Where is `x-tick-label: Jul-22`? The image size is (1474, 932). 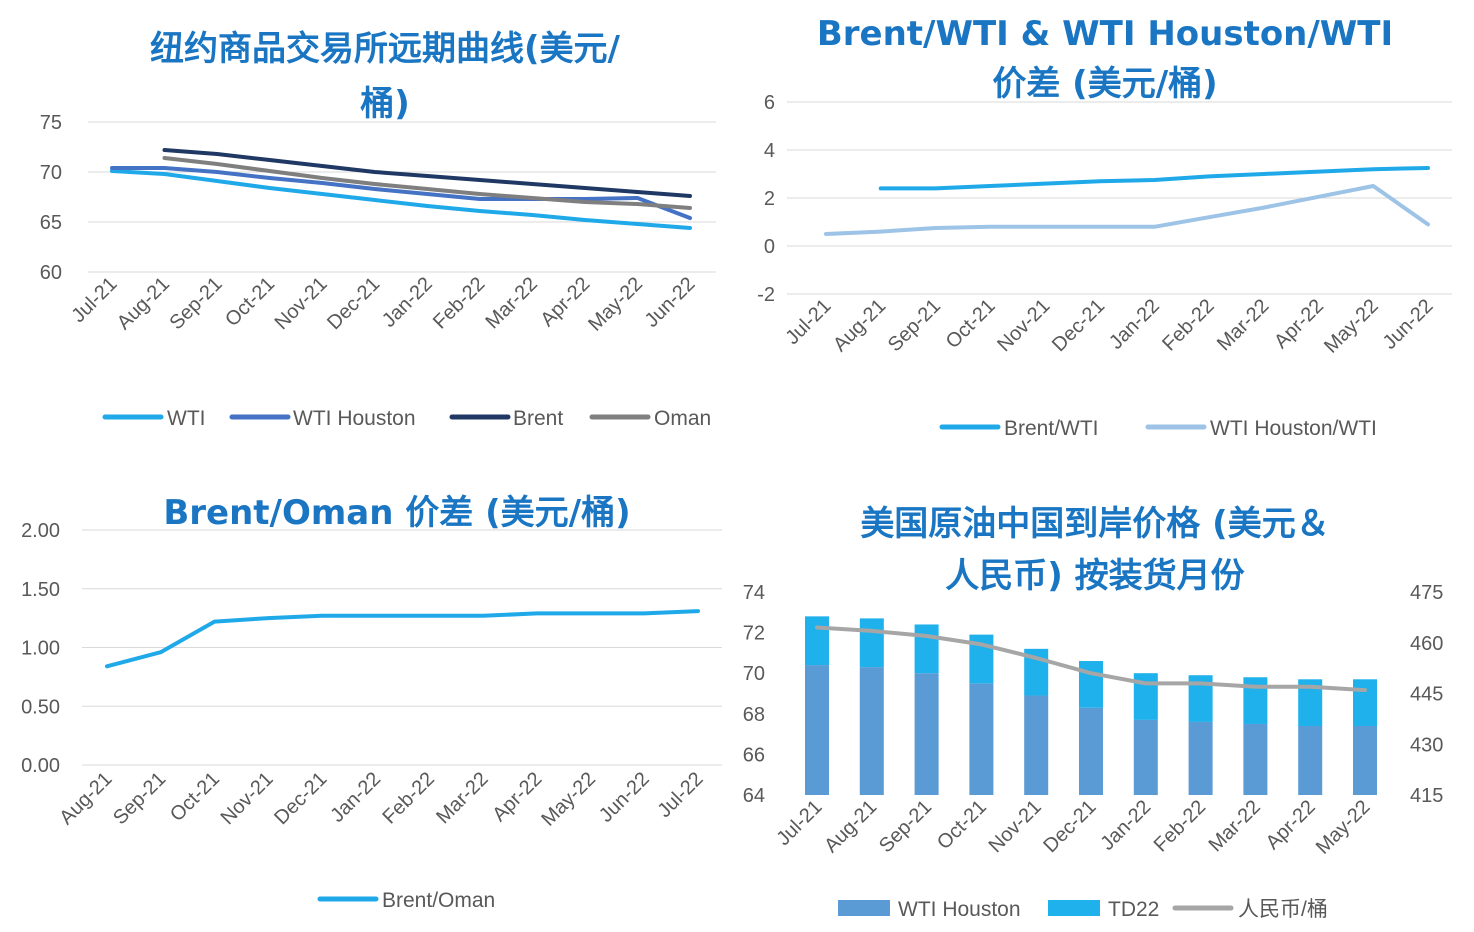 x-tick-label: Jul-22 is located at coordinates (680, 795).